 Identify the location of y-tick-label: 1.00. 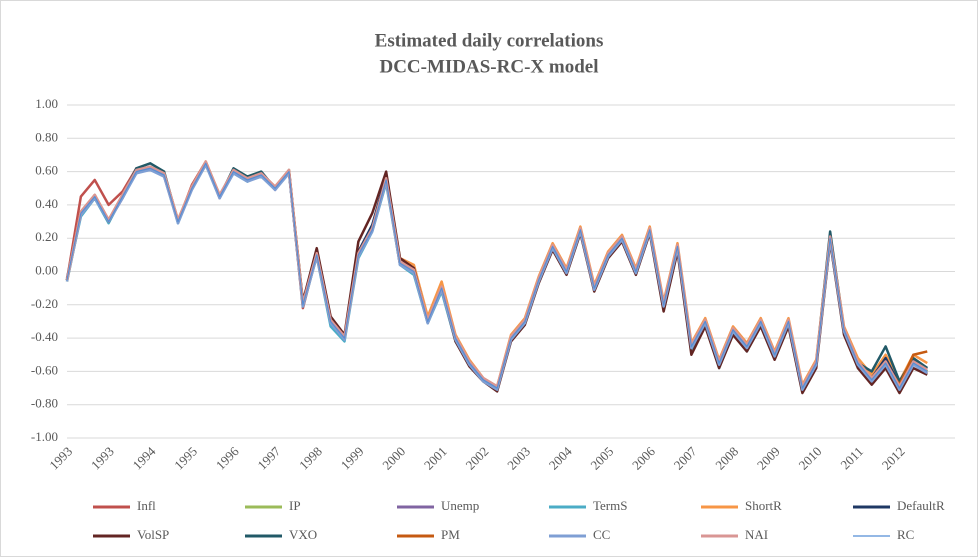
(46, 103).